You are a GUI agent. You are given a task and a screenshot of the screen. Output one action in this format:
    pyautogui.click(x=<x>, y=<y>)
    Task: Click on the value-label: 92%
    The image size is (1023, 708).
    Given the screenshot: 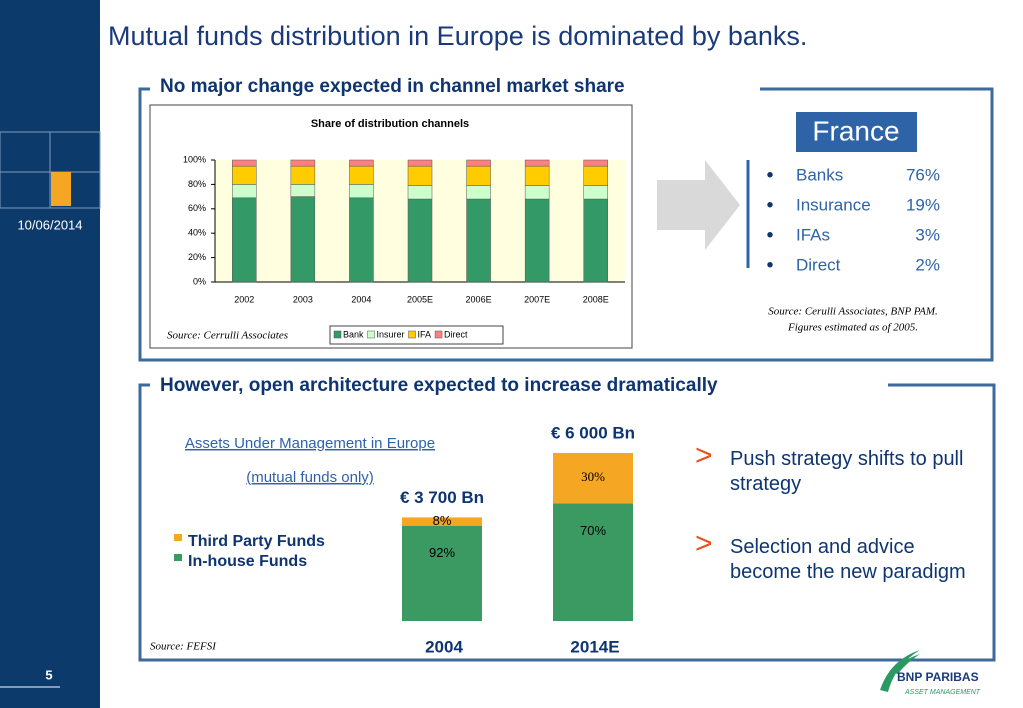 What is the action you would take?
    pyautogui.click(x=442, y=552)
    